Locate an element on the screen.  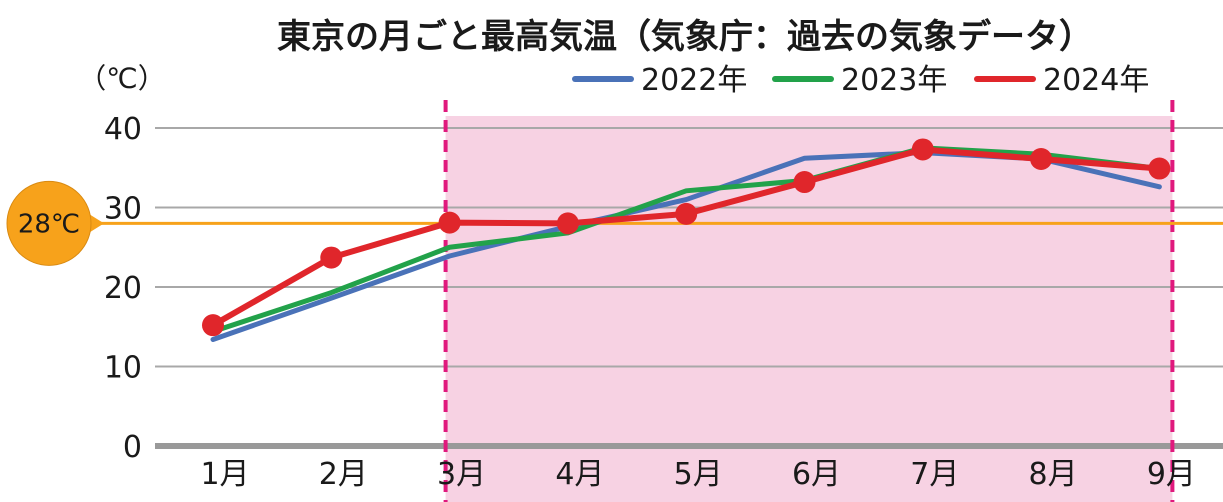
x-tick-3: 3月 is located at coordinates (461, 474).